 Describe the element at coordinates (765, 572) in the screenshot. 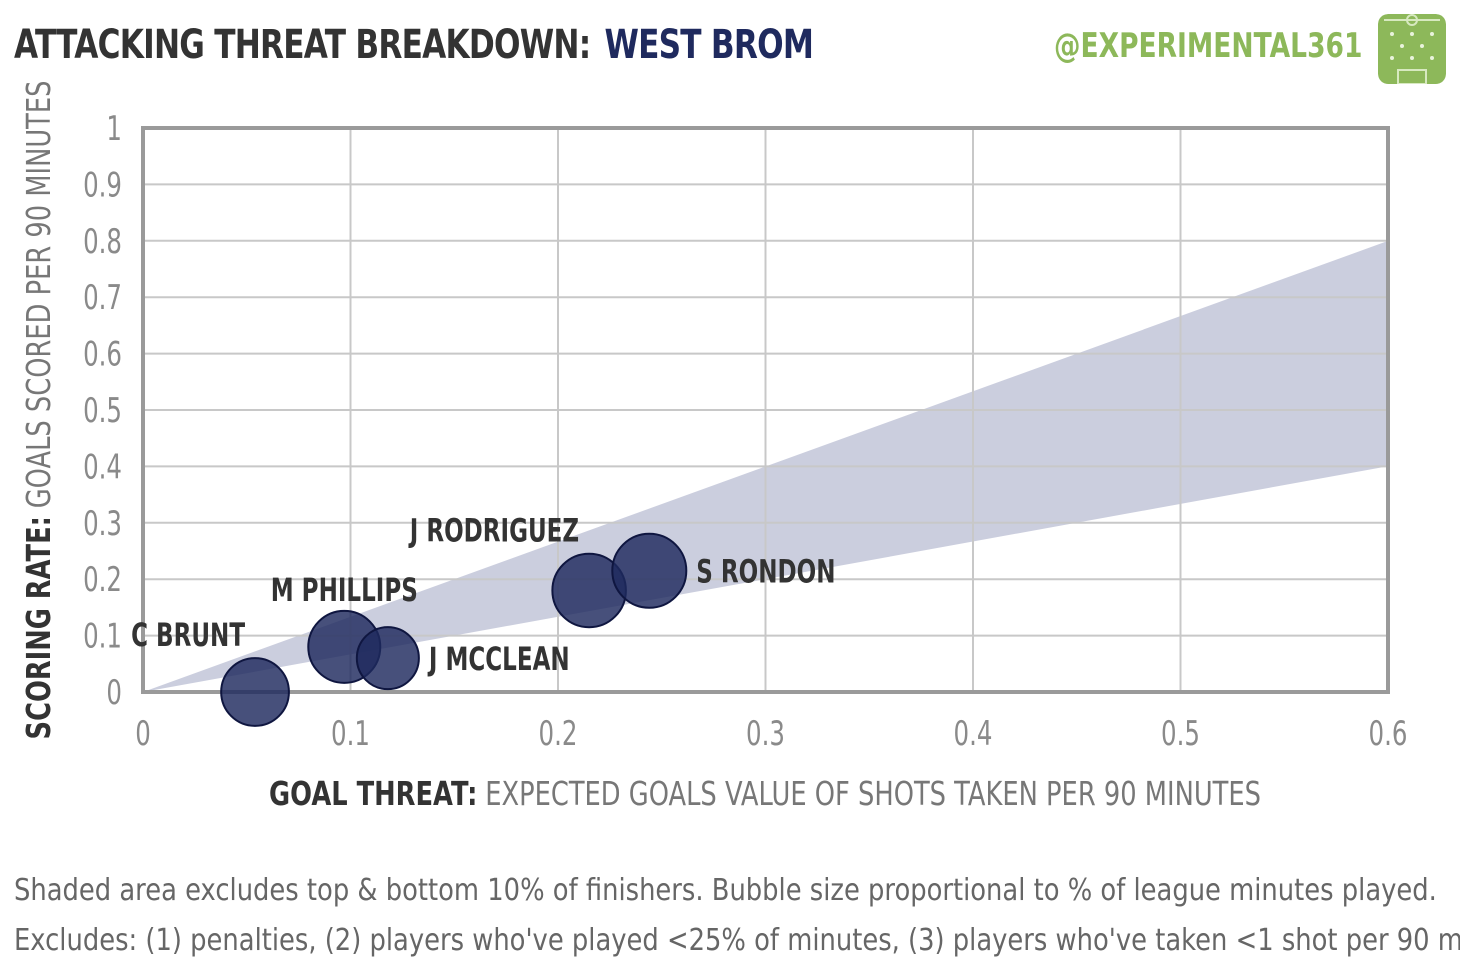

I see `player-label: S RONDON` at that location.